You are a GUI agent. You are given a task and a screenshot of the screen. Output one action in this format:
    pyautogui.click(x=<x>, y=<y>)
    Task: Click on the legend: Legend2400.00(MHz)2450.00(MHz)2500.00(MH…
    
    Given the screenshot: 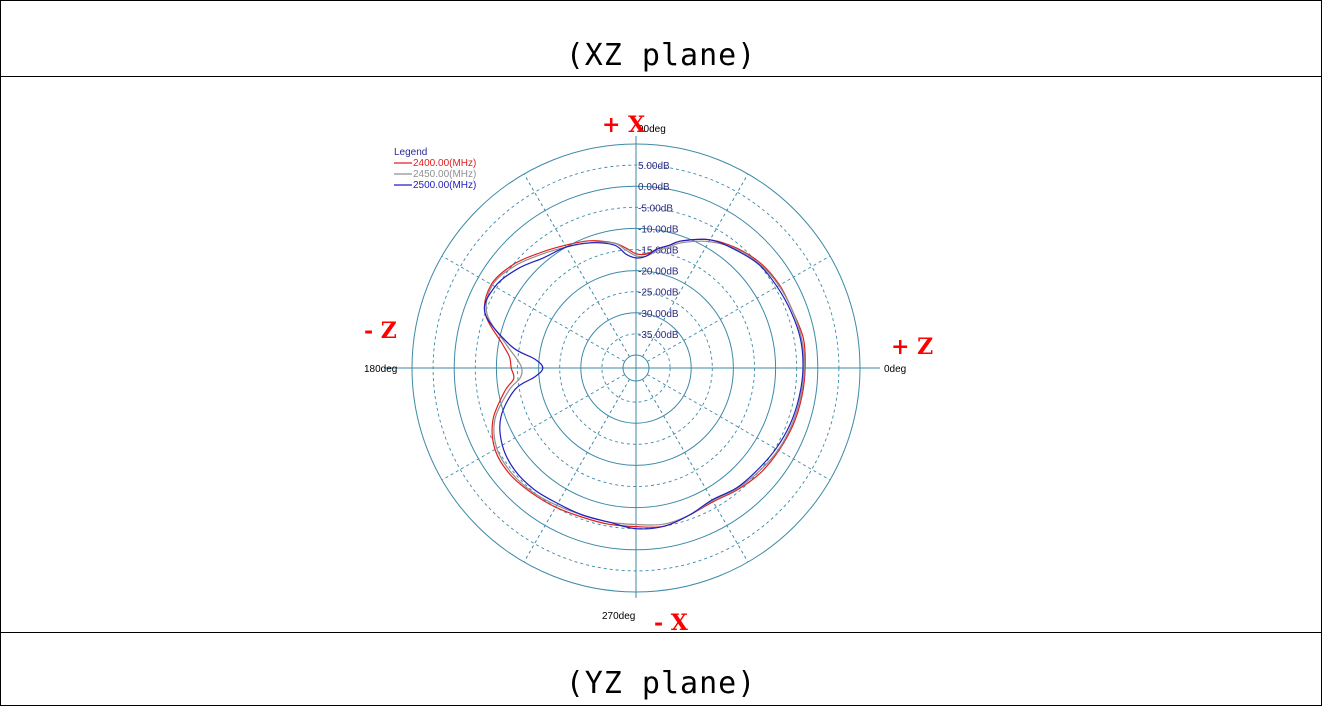 What is the action you would take?
    pyautogui.click(x=435, y=169)
    